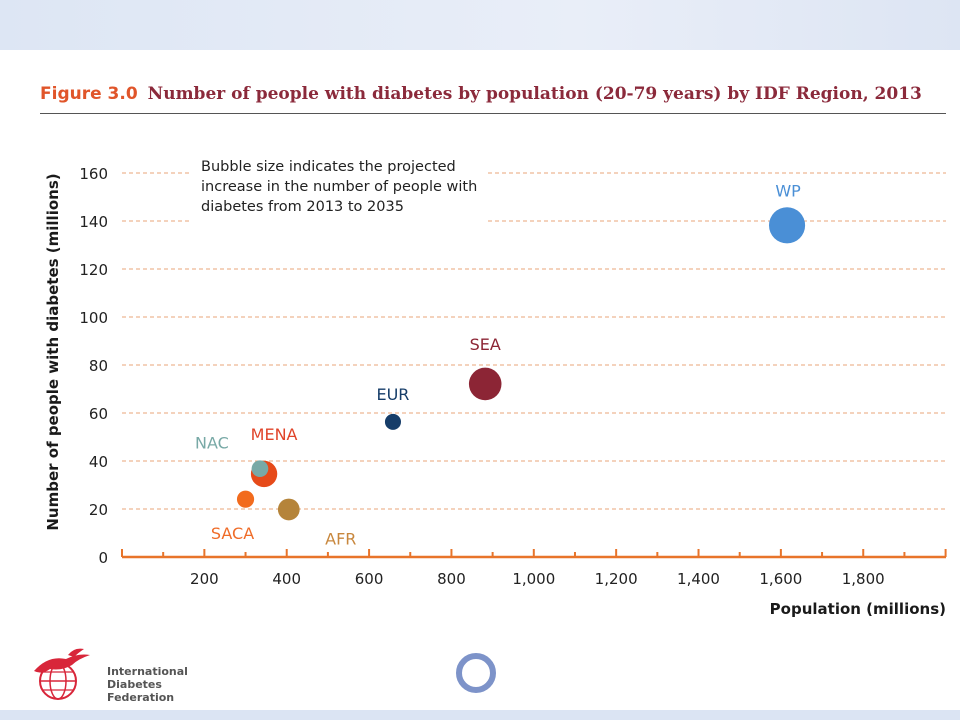 Image resolution: width=960 pixels, height=720 pixels. What do you see at coordinates (98, 462) in the screenshot?
I see `y-tick-label: 40` at bounding box center [98, 462].